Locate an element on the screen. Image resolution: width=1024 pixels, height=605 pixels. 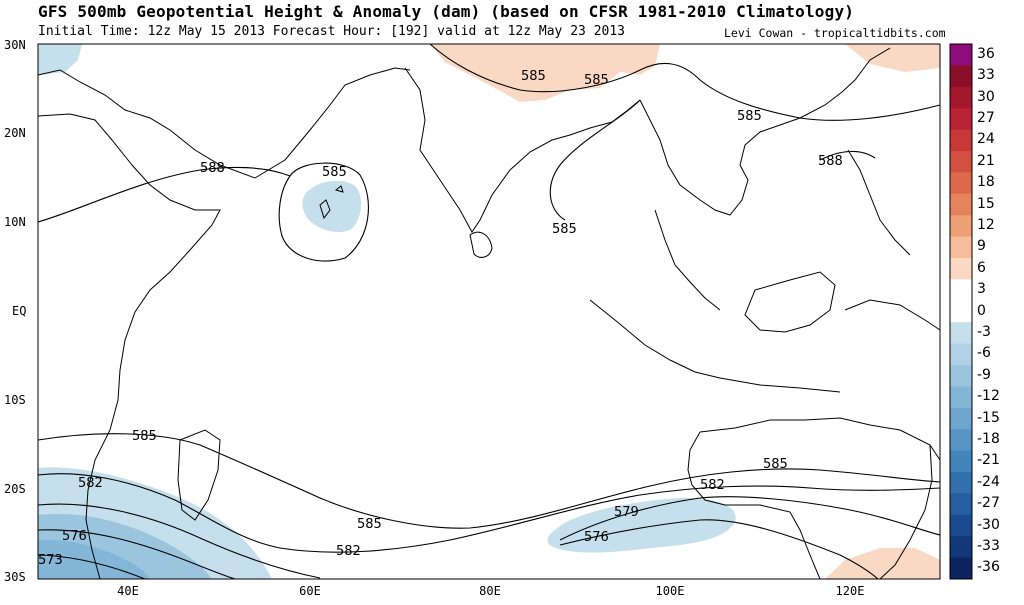
colorbar-label: 18 is located at coordinates (986, 182).